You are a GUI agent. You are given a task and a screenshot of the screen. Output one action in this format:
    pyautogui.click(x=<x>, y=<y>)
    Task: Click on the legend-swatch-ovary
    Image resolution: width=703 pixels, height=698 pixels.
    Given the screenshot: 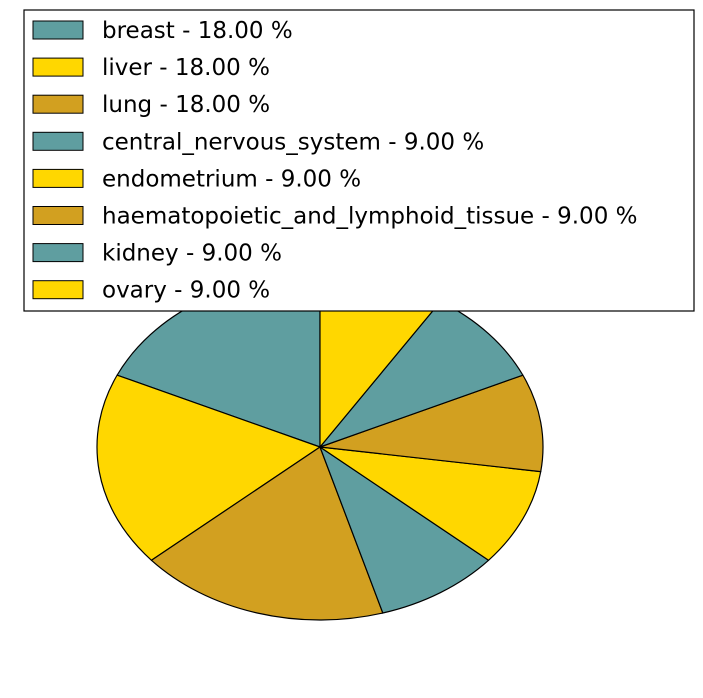 What is the action you would take?
    pyautogui.click(x=58, y=290)
    